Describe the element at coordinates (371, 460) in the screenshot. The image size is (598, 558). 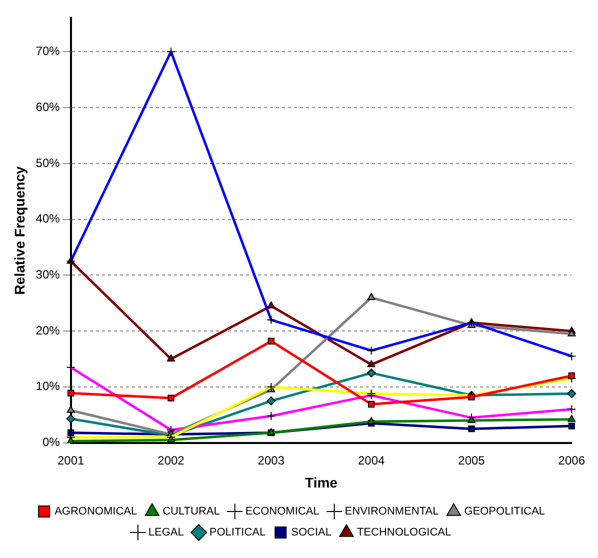
I see `x-tick-label: 2004` at that location.